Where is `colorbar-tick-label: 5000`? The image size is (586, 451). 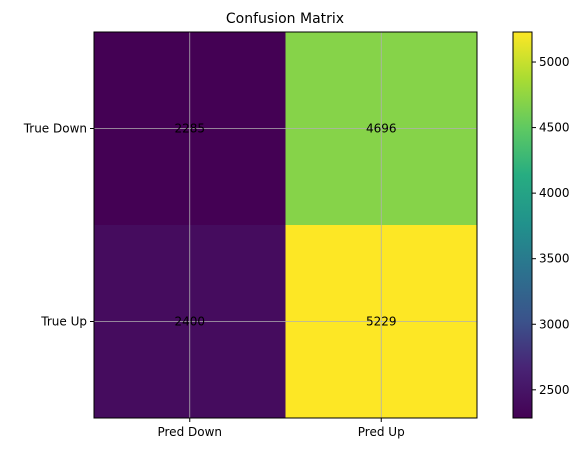 colorbar-tick-label: 5000 is located at coordinates (554, 62).